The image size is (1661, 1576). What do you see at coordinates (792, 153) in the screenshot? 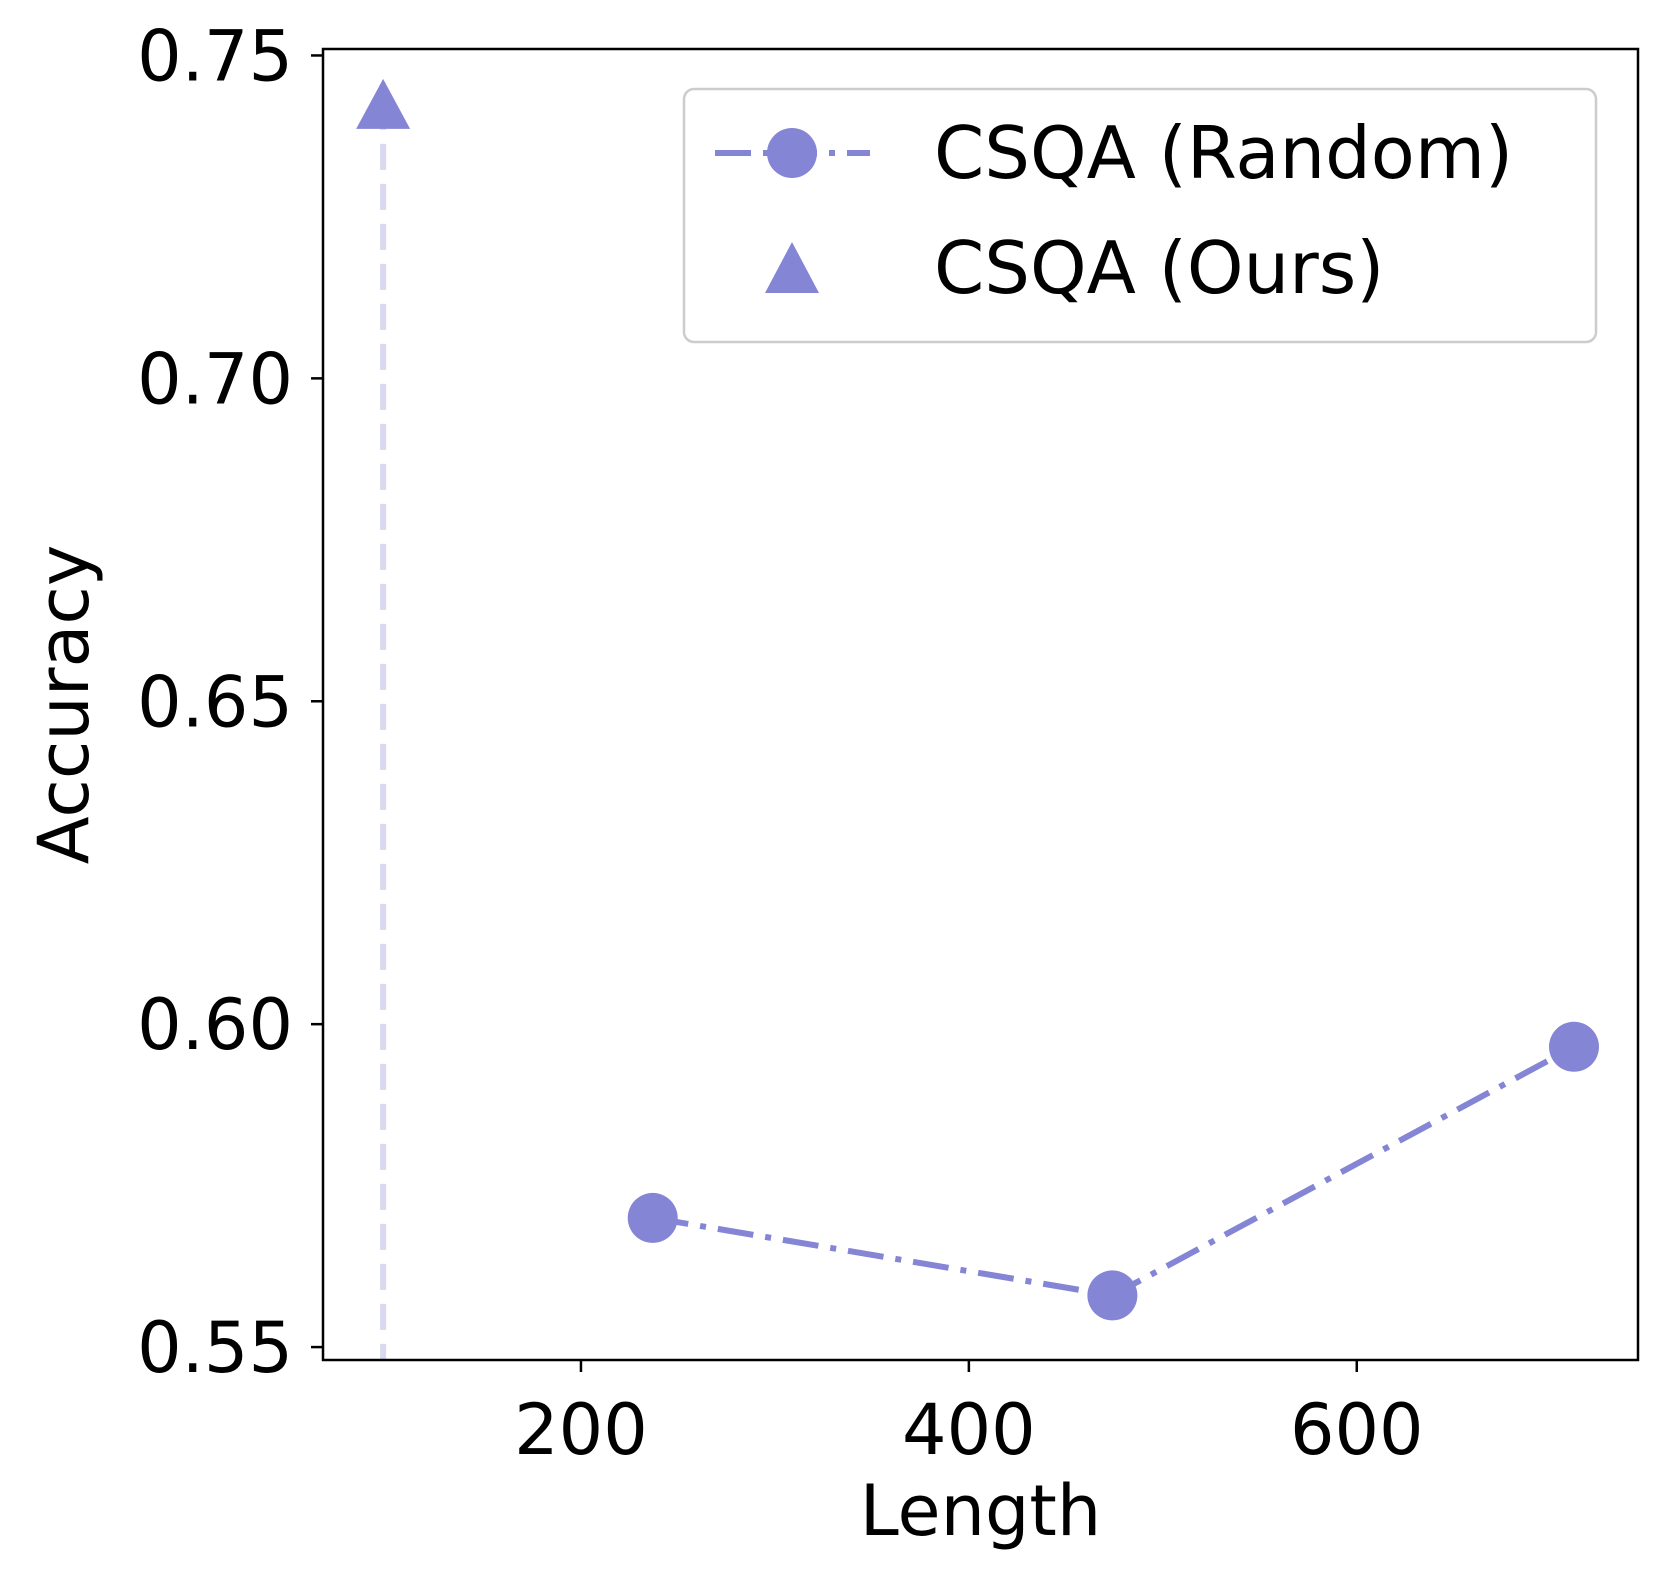
I see `legend-marker-circle` at bounding box center [792, 153].